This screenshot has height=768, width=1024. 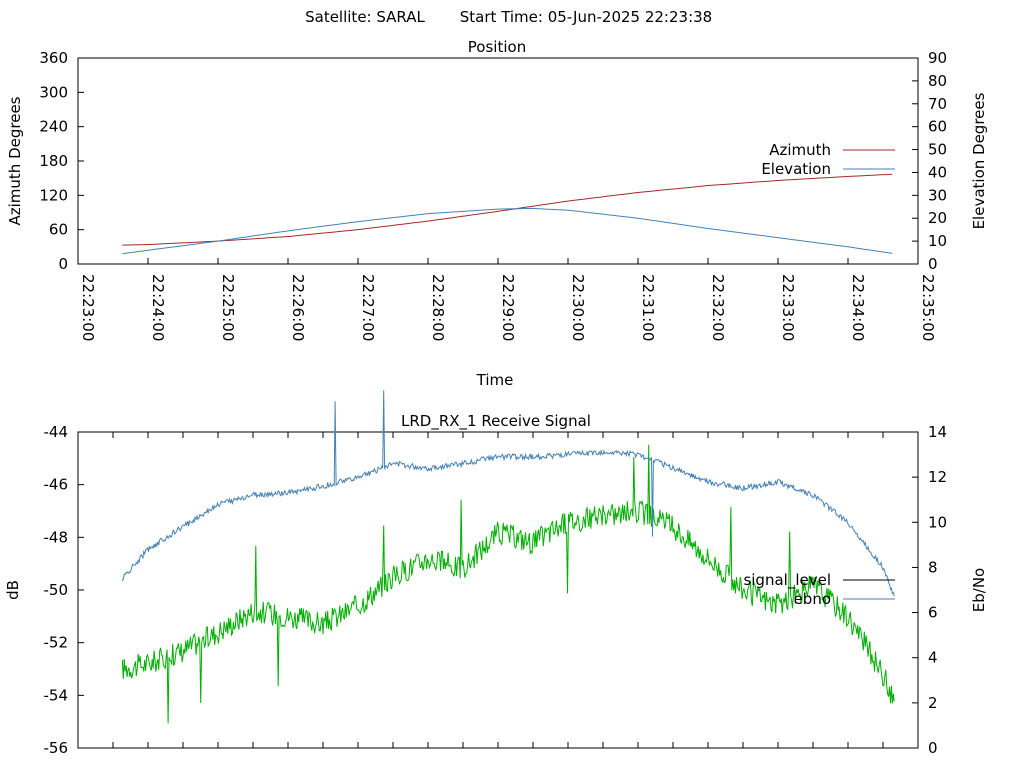 What do you see at coordinates (812, 599) in the screenshot?
I see `legend-entry-label: ebno` at bounding box center [812, 599].